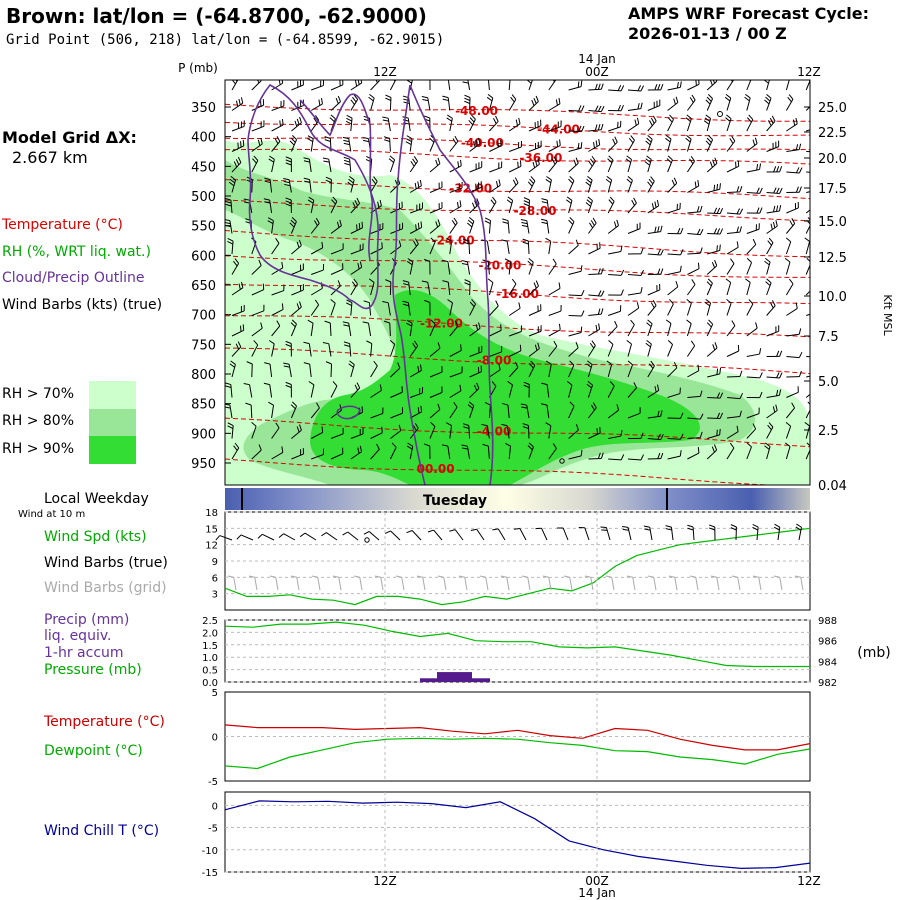 The height and width of the screenshot is (900, 900). I want to click on isotherm-label: 00.00, so click(436, 469).